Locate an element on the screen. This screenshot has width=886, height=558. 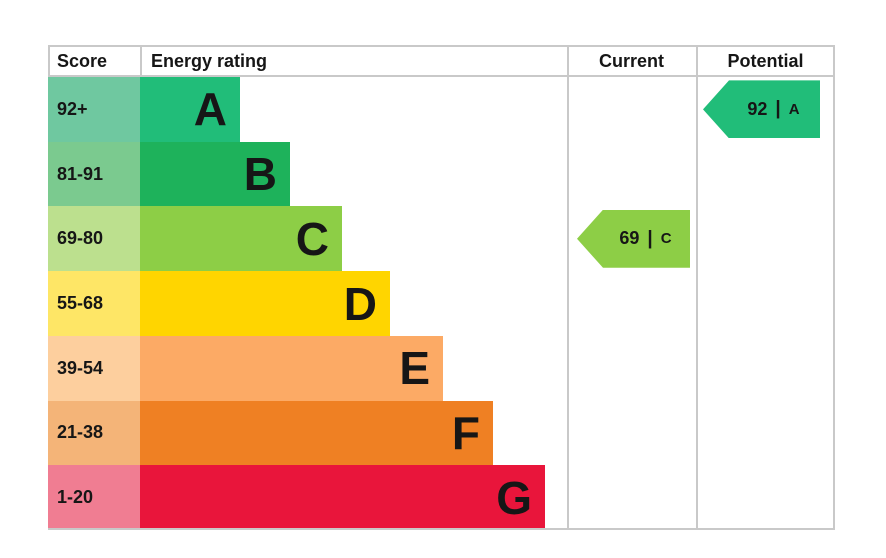
band-letter: D is located at coordinates (360, 303).